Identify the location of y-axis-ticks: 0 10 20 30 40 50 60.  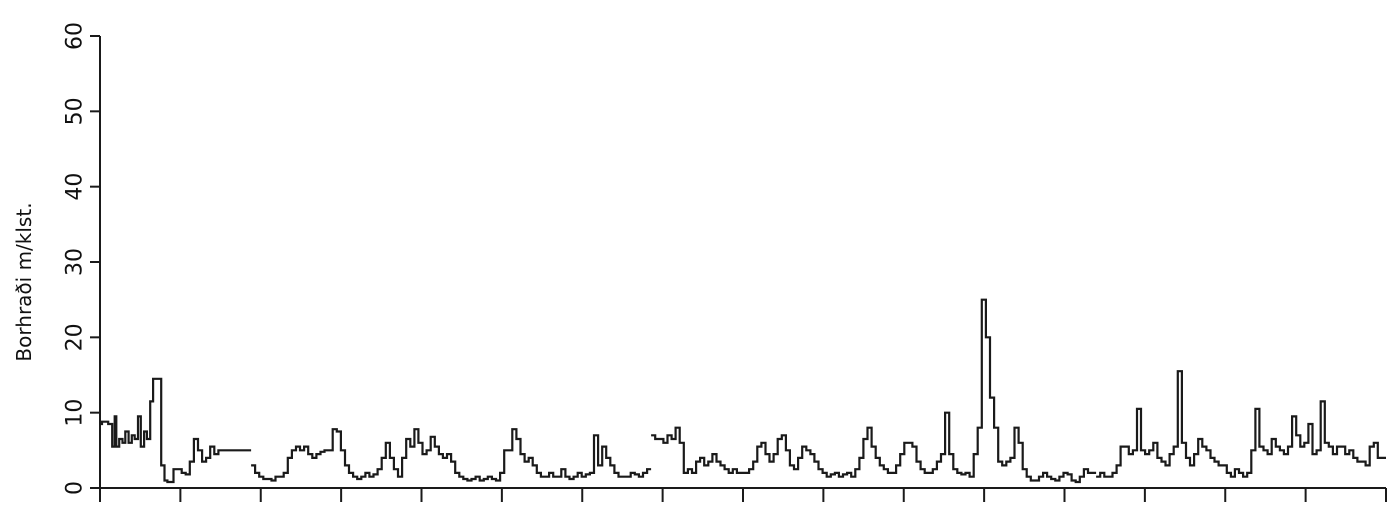
(81, 258).